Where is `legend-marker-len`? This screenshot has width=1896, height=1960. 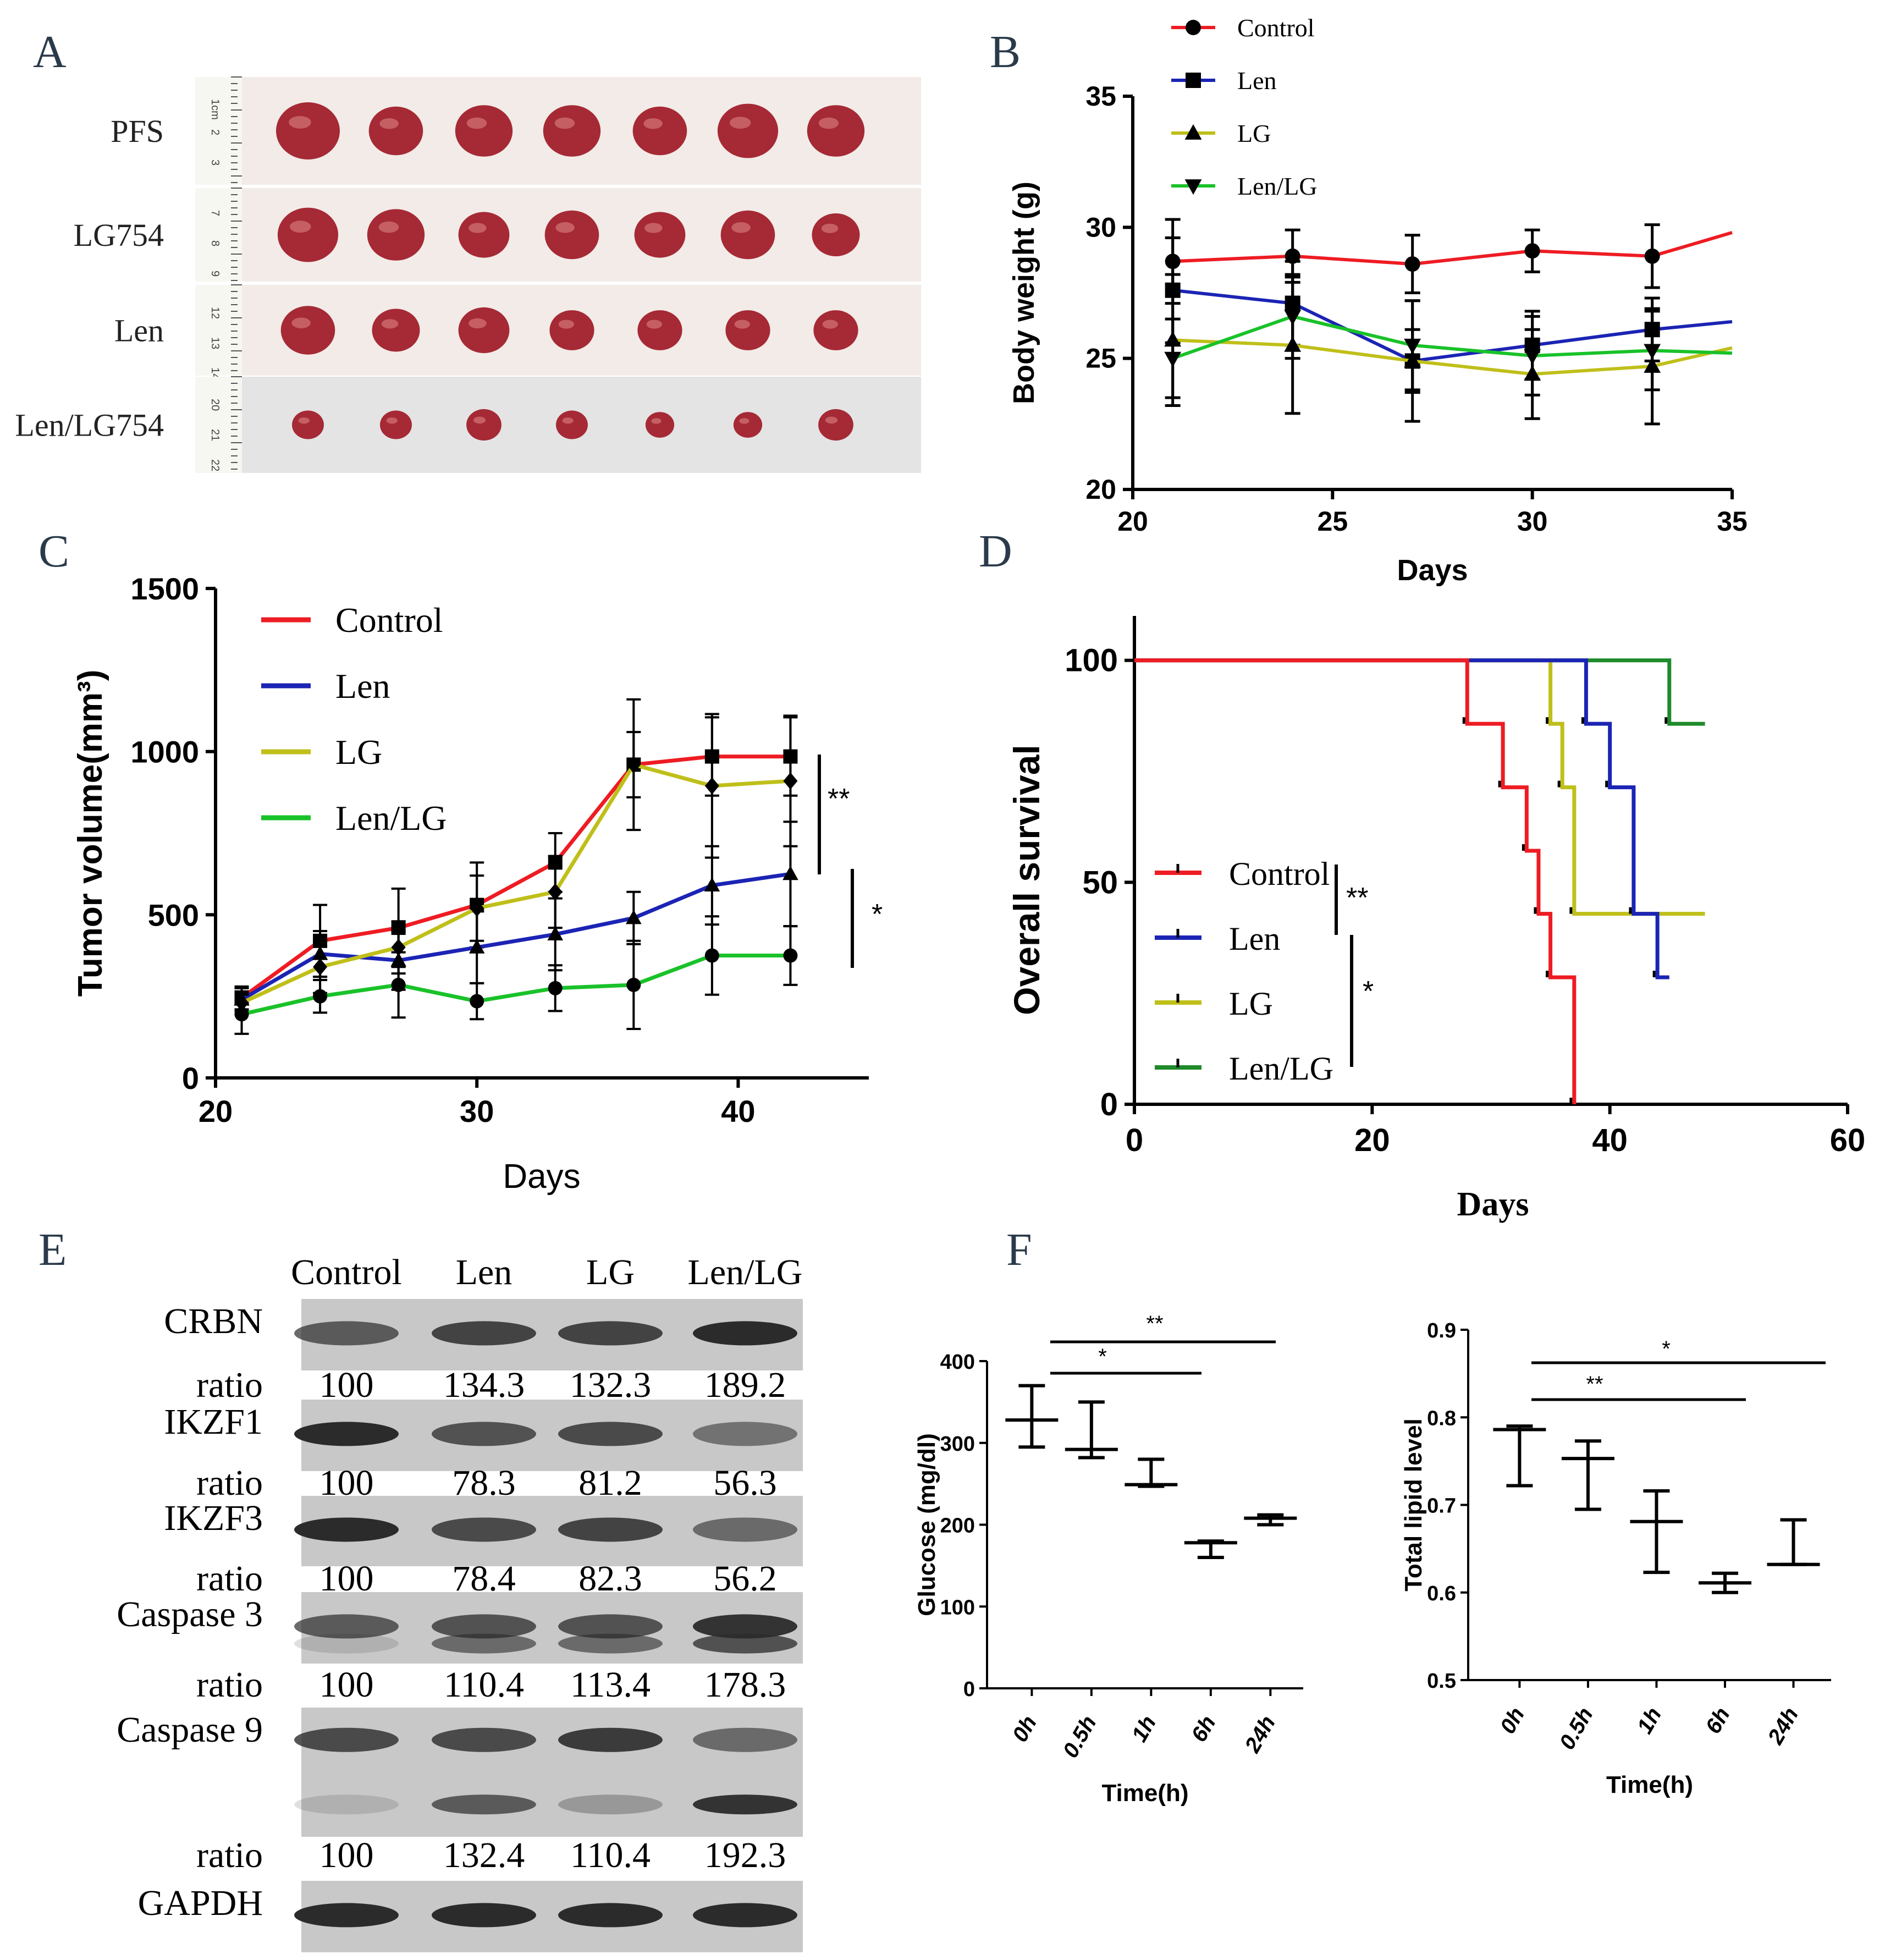 legend-marker-len is located at coordinates (1193, 81).